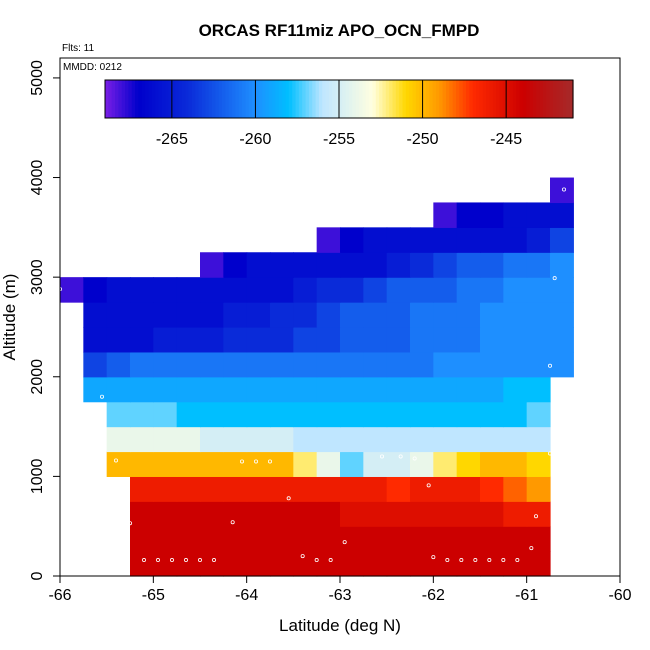  Describe the element at coordinates (78, 48) in the screenshot. I see `flights-label: Flts: 11` at that location.